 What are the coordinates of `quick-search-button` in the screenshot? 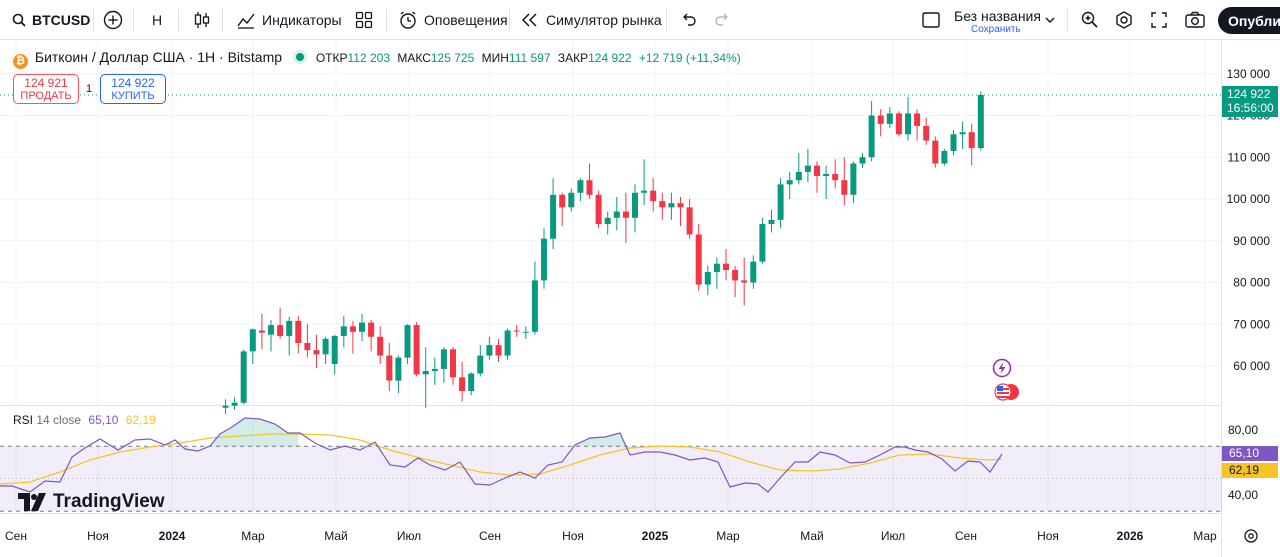 It's located at (1090, 20).